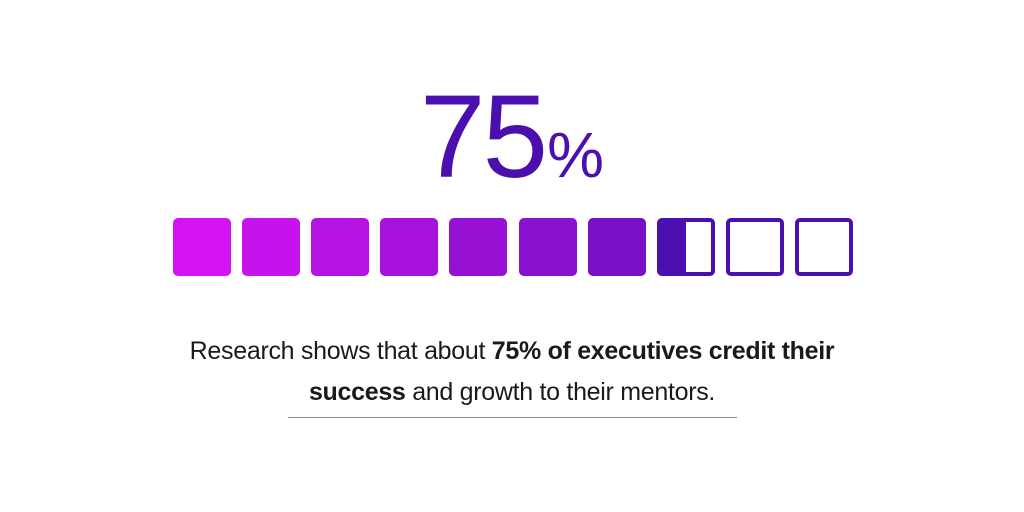 The height and width of the screenshot is (512, 1024). What do you see at coordinates (560, 392) in the screenshot?
I see `caption-line-2-regular: and growth to their mentors.` at bounding box center [560, 392].